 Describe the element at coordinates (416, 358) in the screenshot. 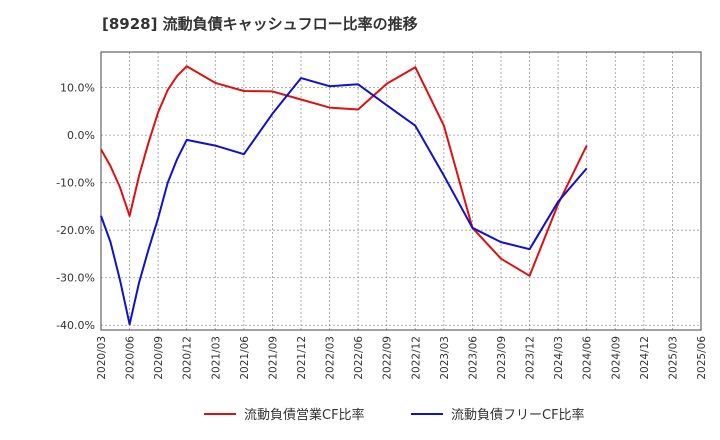

I see `x-tick-label: 2022/12` at that location.